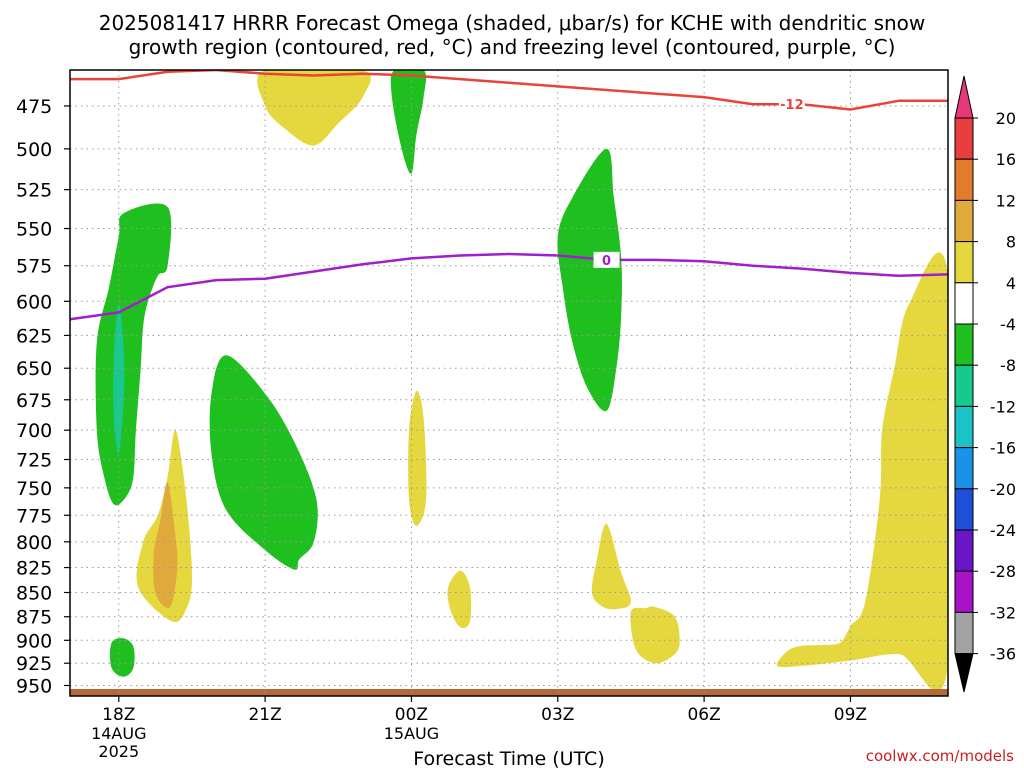 The image size is (1024, 768). I want to click on contour-label--12: -12, so click(792, 105).